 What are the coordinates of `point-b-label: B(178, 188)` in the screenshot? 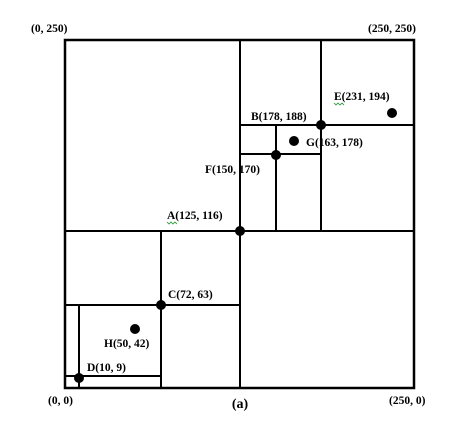 It's located at (279, 117).